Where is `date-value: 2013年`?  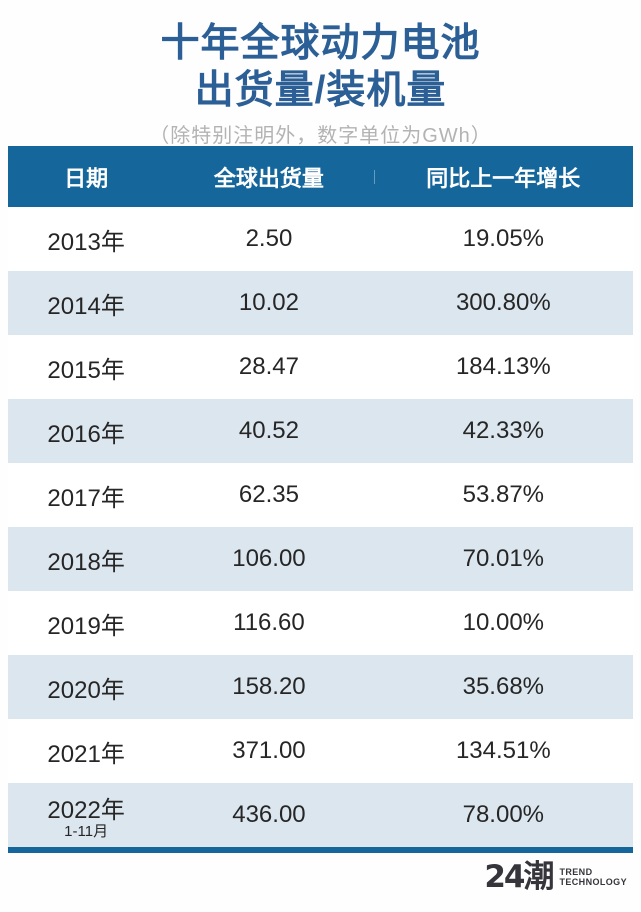
date-value: 2013年 is located at coordinates (86, 242).